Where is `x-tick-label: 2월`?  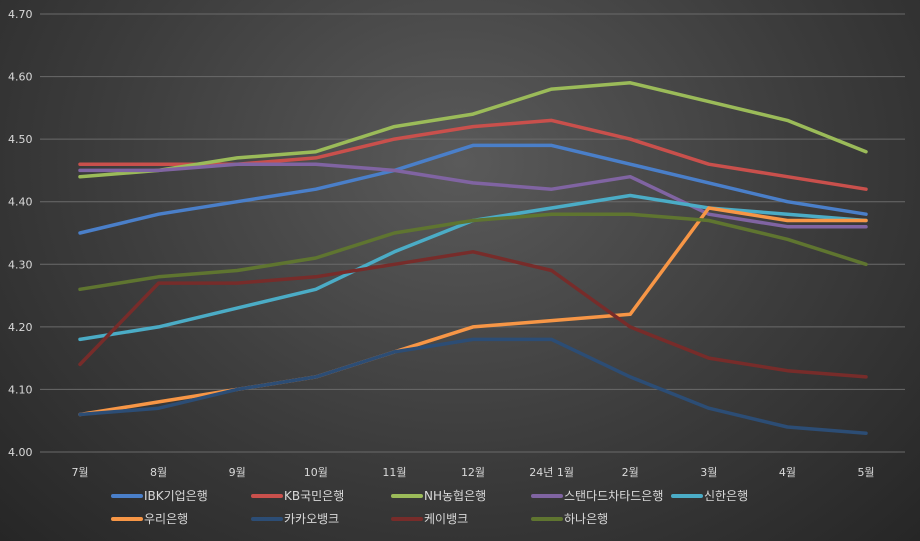
x-tick-label: 2월 is located at coordinates (630, 472).